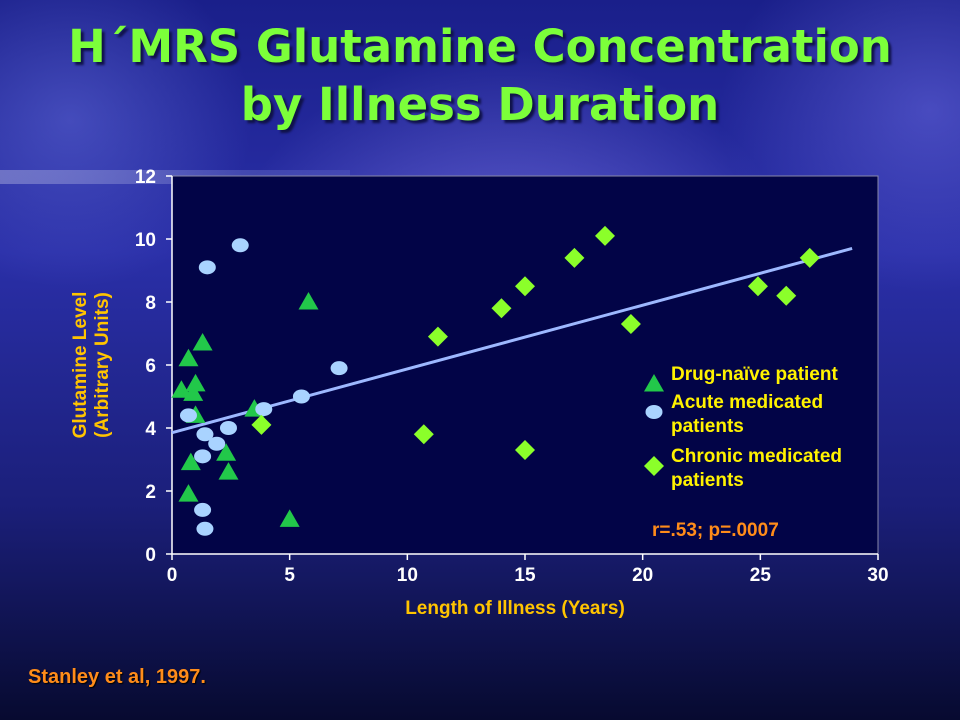 The height and width of the screenshot is (720, 960). I want to click on slide-title-line1: H´MRS Glutamine Concentration, so click(480, 46).